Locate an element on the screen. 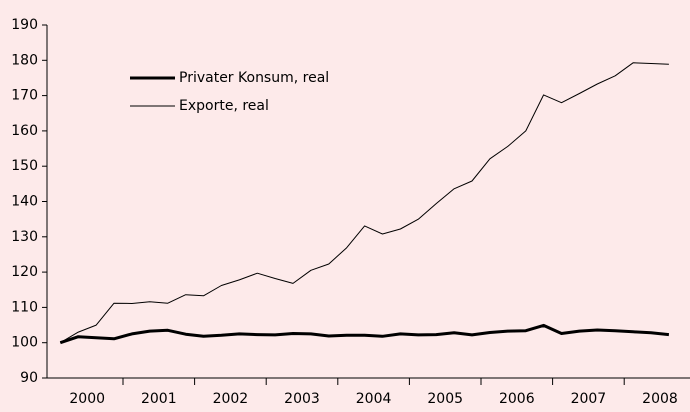 The width and height of the screenshot is (690, 412). x-tick-label: 2002 is located at coordinates (231, 399).